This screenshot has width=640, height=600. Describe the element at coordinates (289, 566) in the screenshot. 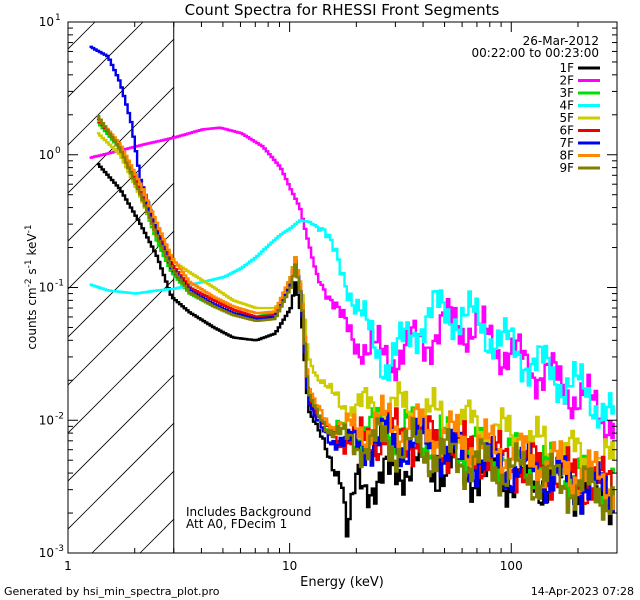

I see `x-tick-label: 10` at that location.